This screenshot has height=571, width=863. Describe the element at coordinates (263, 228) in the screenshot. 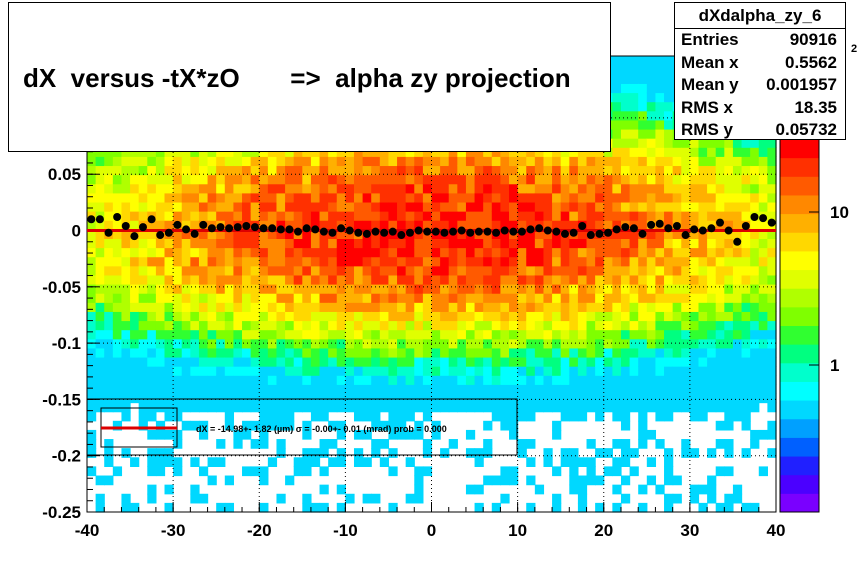

I see `profile-point` at that location.